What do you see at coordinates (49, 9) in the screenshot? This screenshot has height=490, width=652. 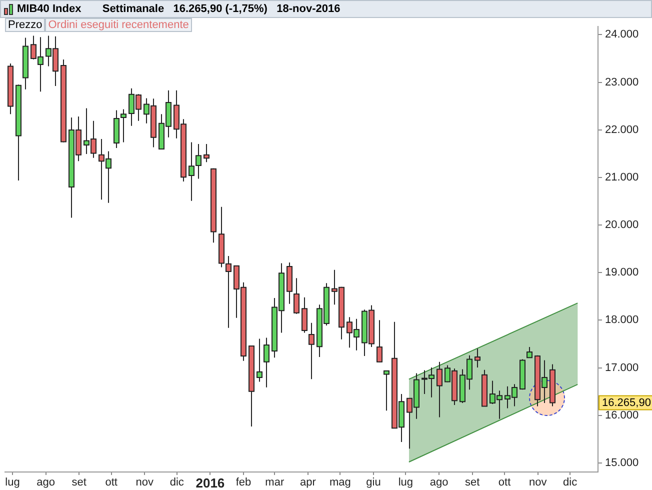 I see `chart-title: MIB40 Index` at bounding box center [49, 9].